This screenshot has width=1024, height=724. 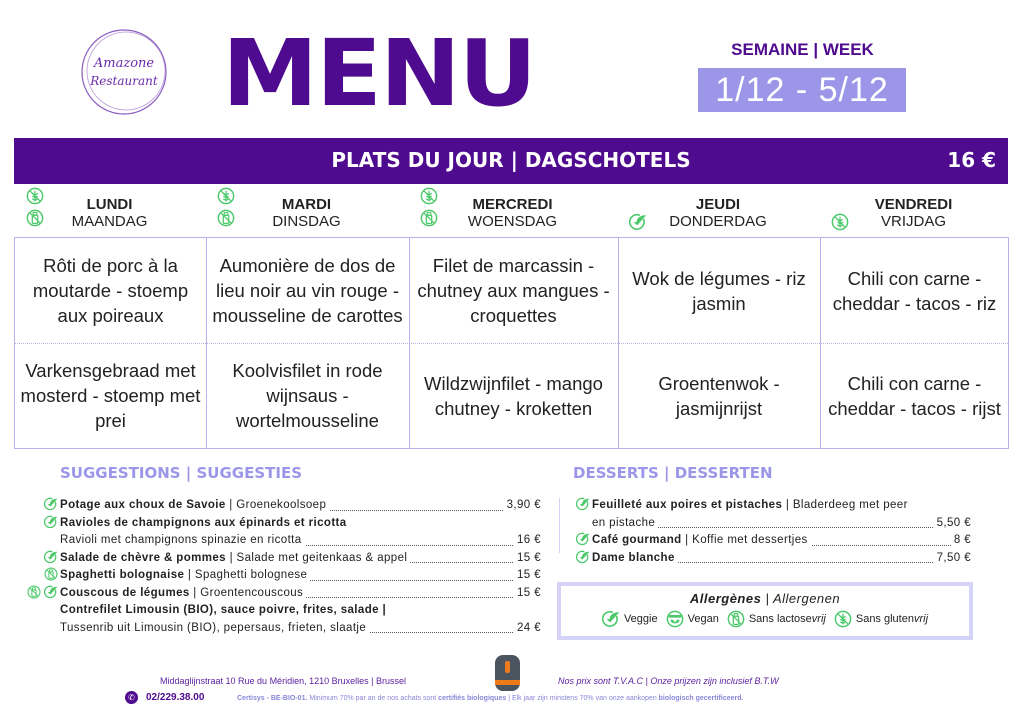 I want to click on page-title: MENU, so click(x=379, y=73).